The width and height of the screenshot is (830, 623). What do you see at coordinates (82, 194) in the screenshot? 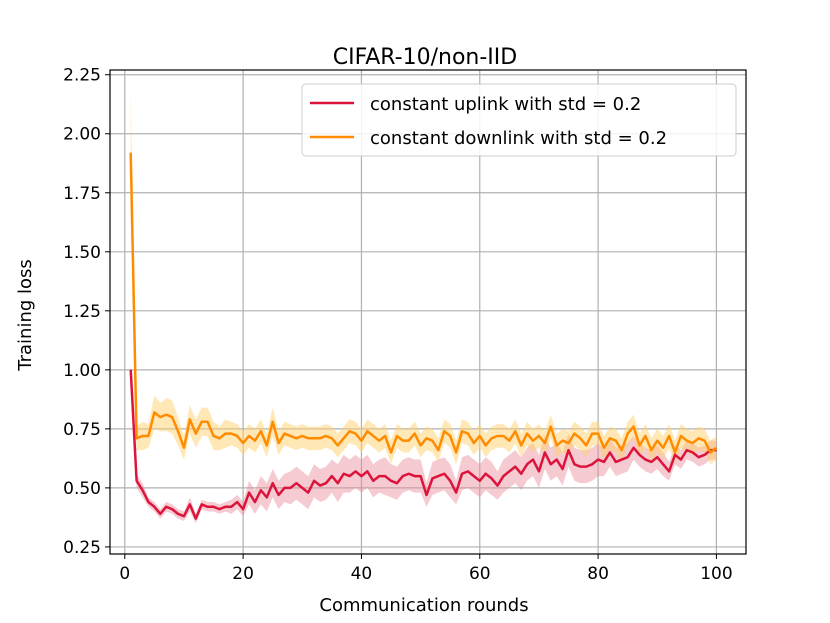
I see `y-tick-label: 1.75` at bounding box center [82, 194].